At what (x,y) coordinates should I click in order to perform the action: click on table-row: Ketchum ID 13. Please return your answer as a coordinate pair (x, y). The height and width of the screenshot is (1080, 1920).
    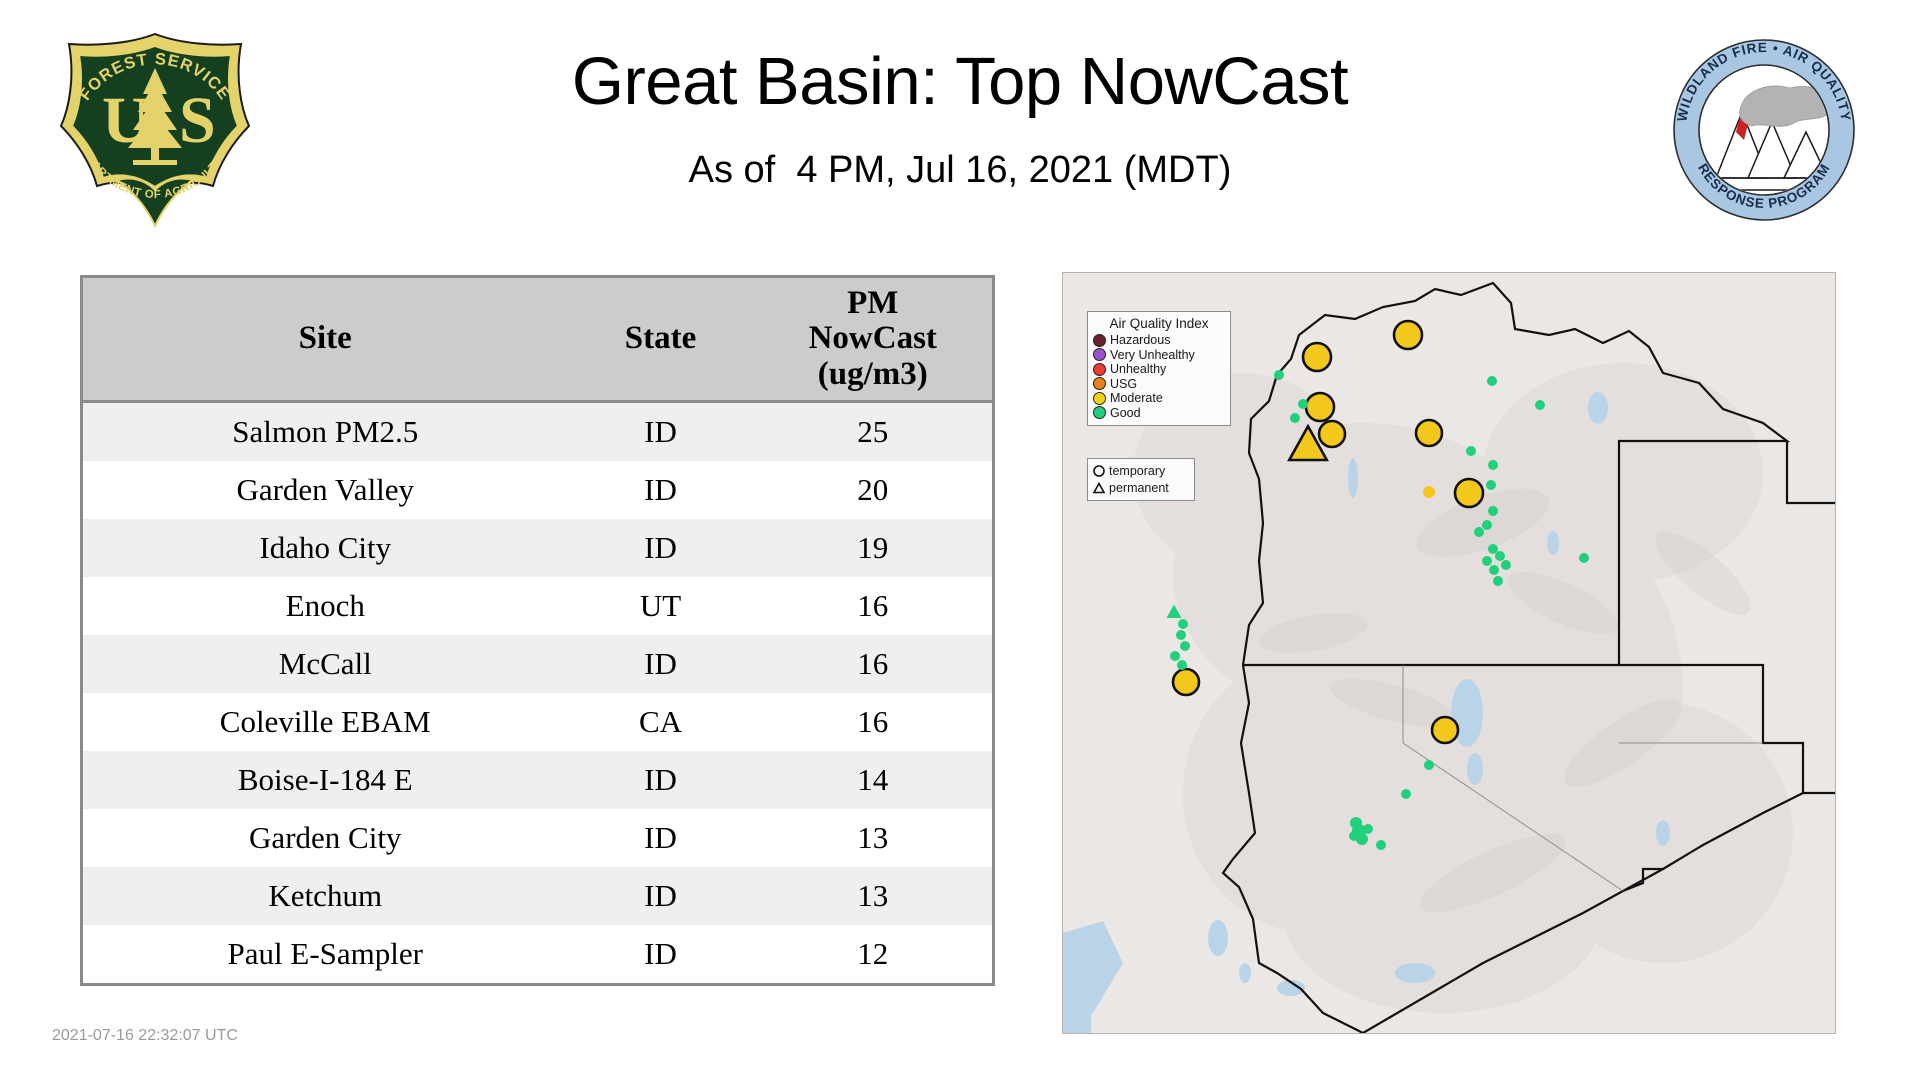
    Looking at the image, I should click on (537, 896).